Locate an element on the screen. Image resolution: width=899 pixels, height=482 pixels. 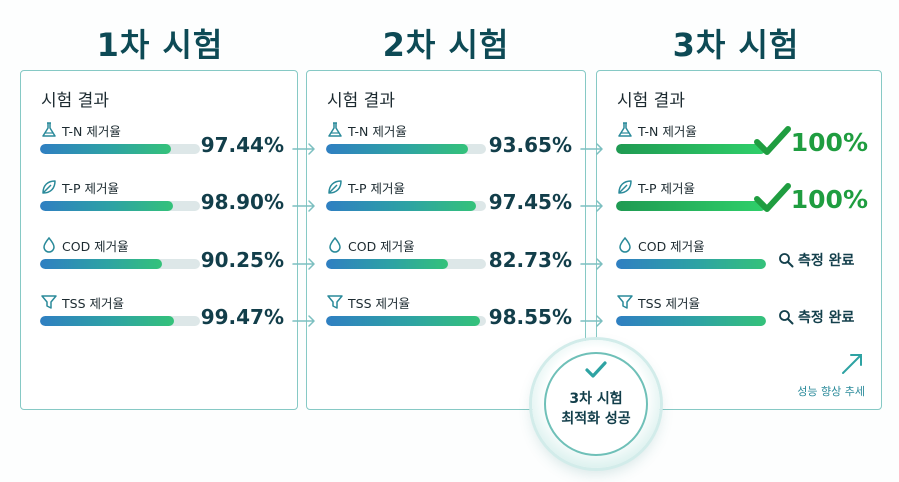
metric-row: T-P 제거율 98.90% is located at coordinates (159, 196).